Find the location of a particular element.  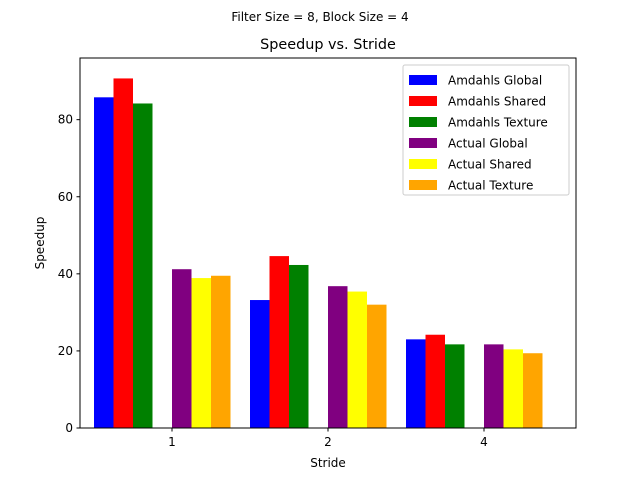

x-axis-label: Stride is located at coordinates (328, 463).